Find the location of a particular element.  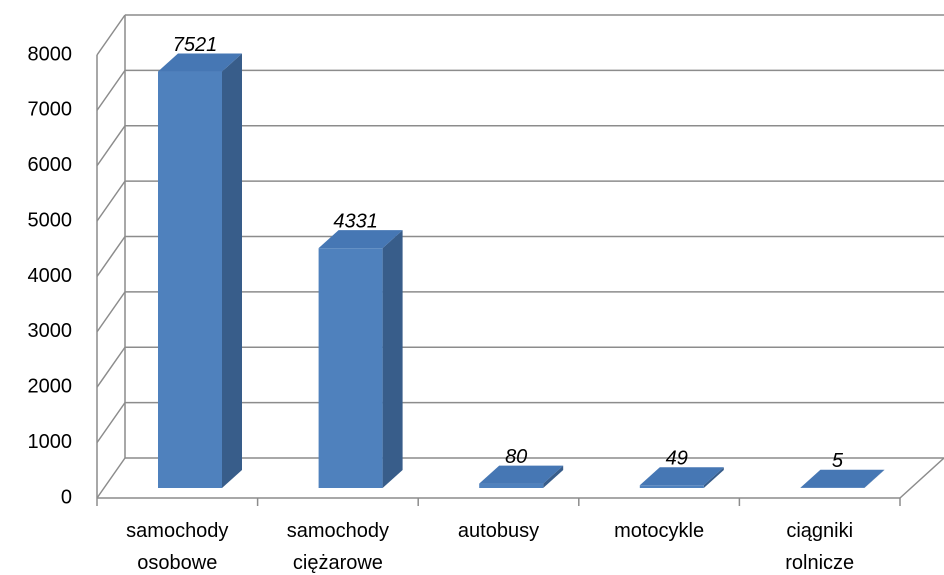

y-tick-label: 6000 is located at coordinates (50, 165).